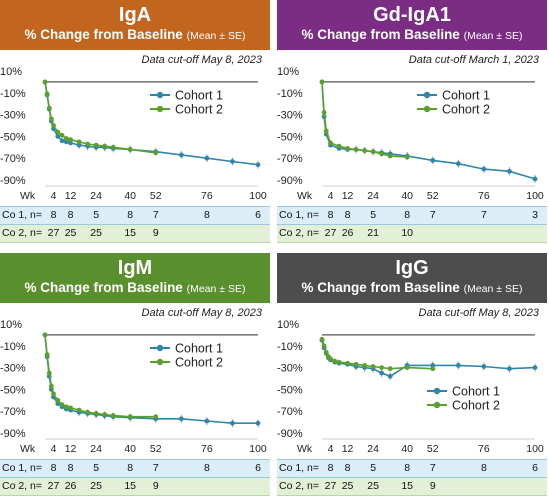 The width and height of the screenshot is (549, 502). What do you see at coordinates (13, 116) in the screenshot?
I see `y-tick-label: -30%` at bounding box center [13, 116].